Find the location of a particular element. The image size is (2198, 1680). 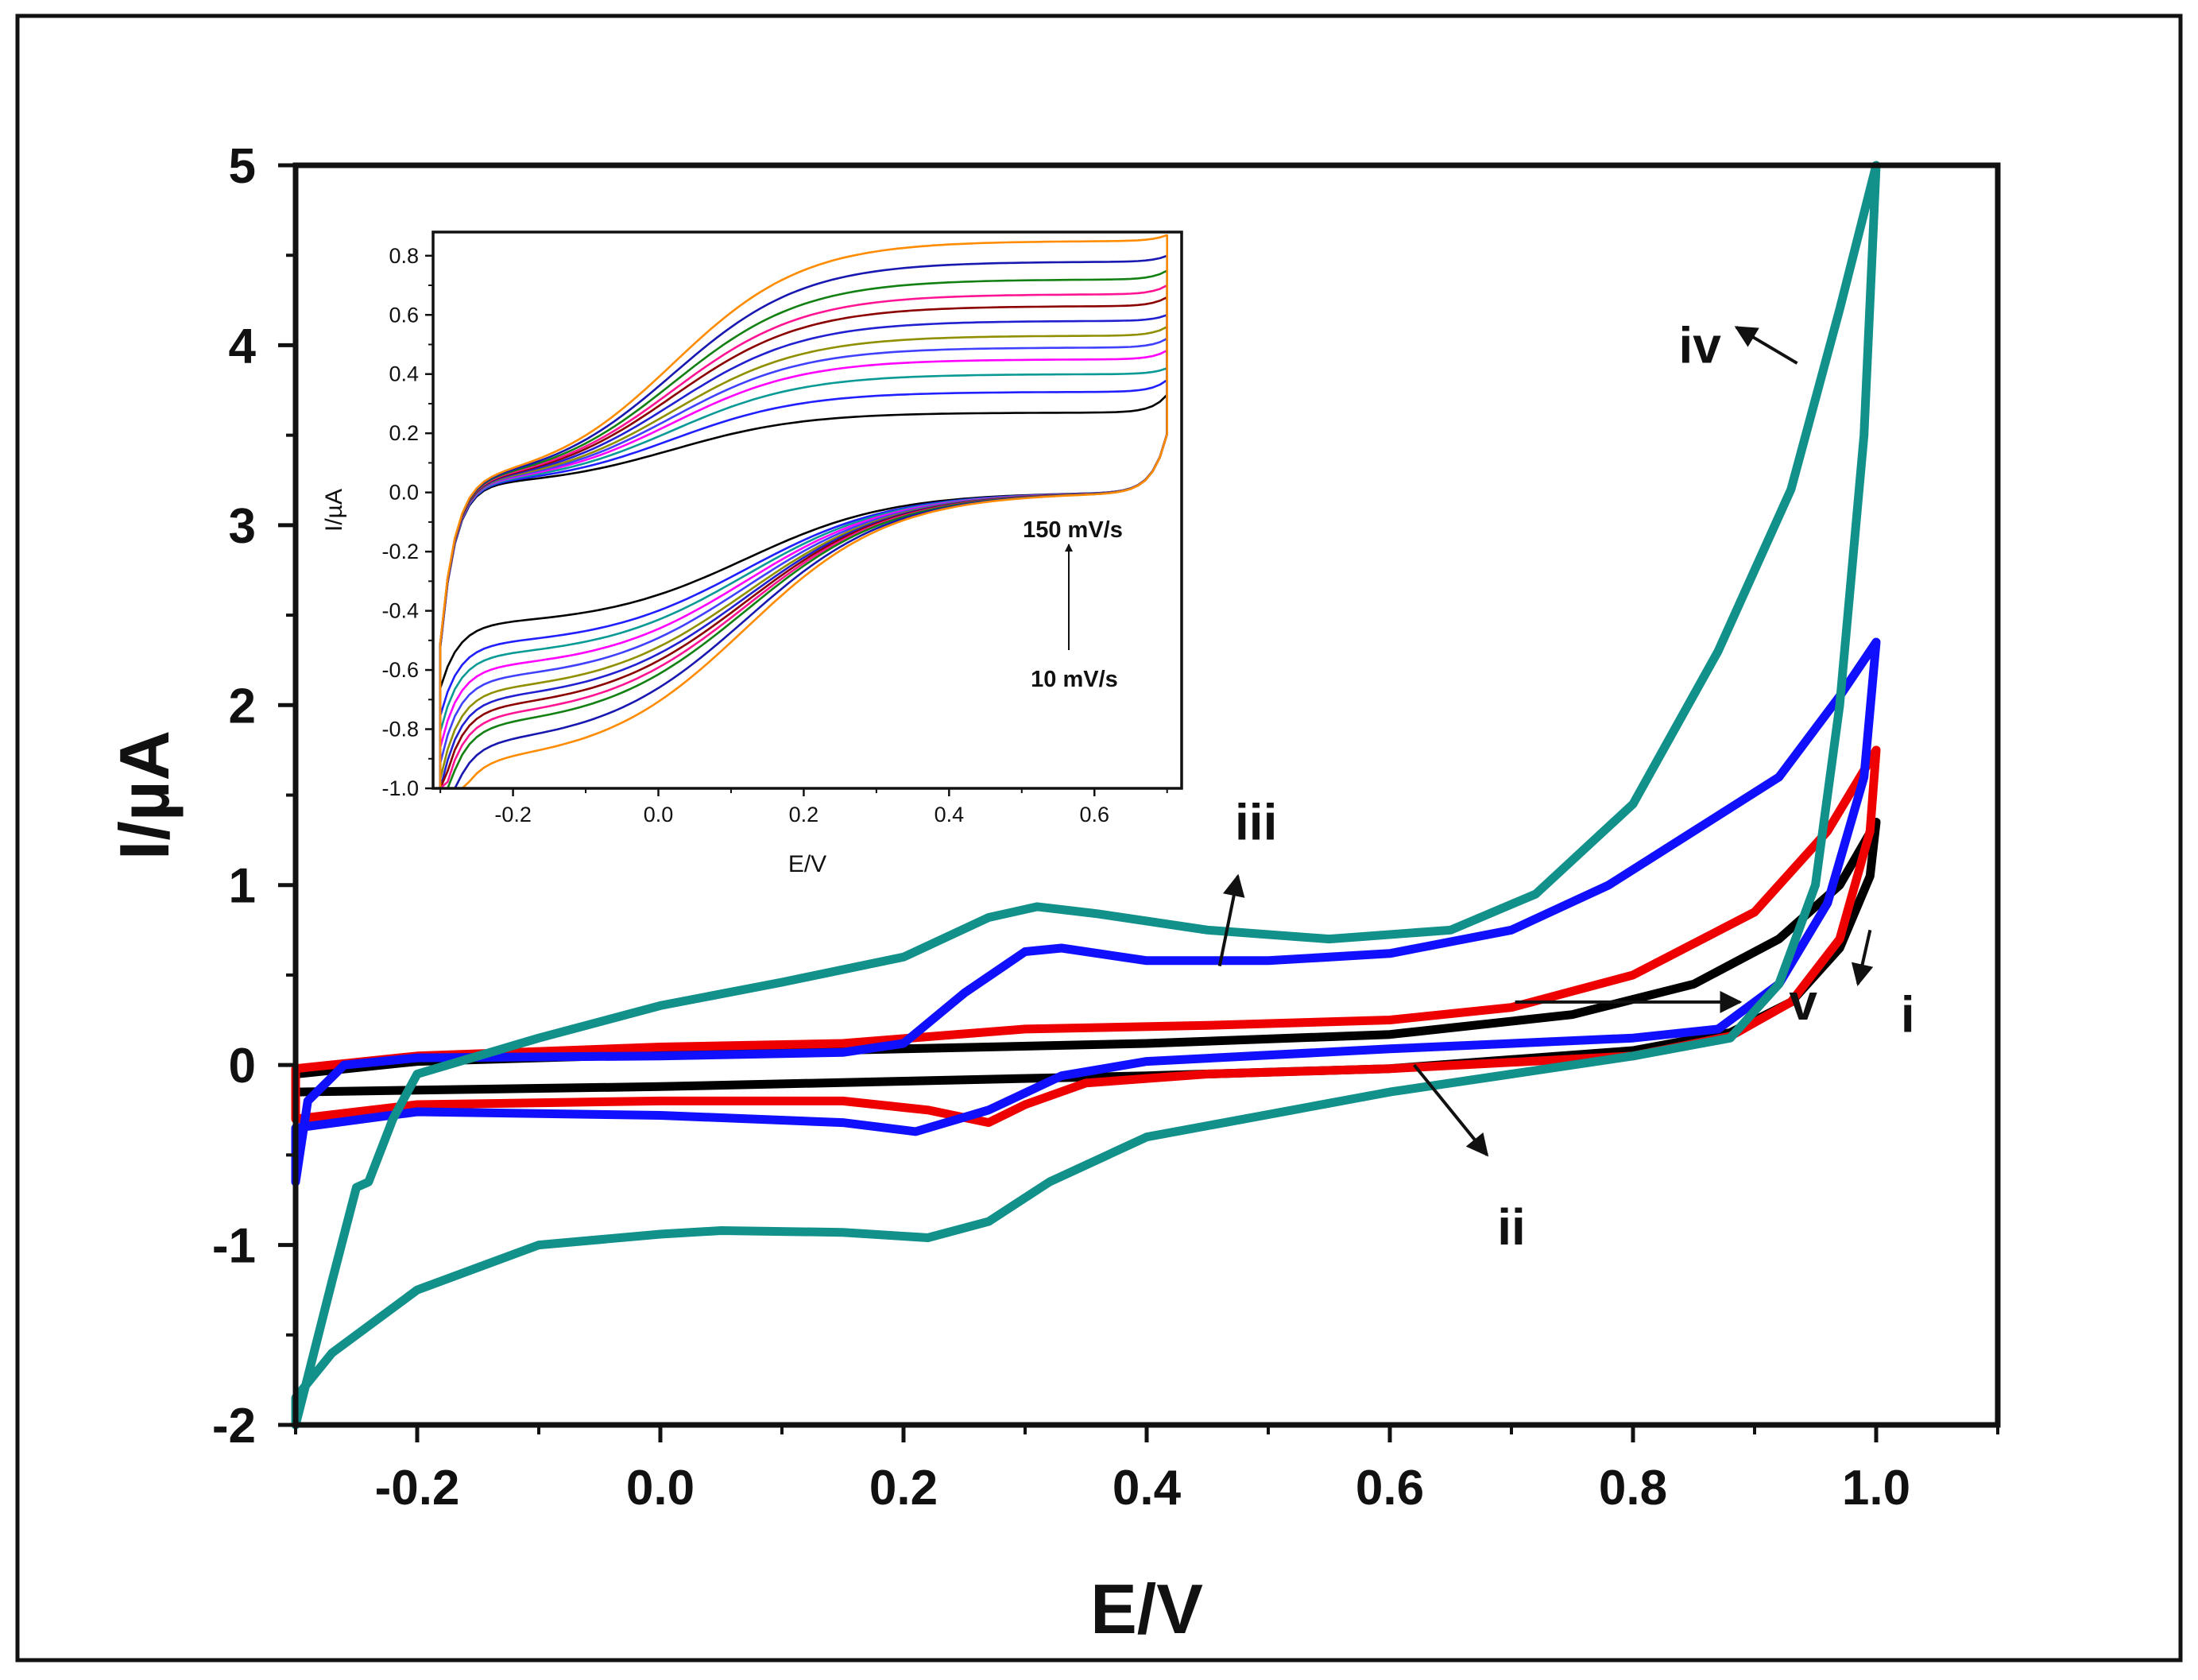

y-tick-label: -2 is located at coordinates (234, 1426).